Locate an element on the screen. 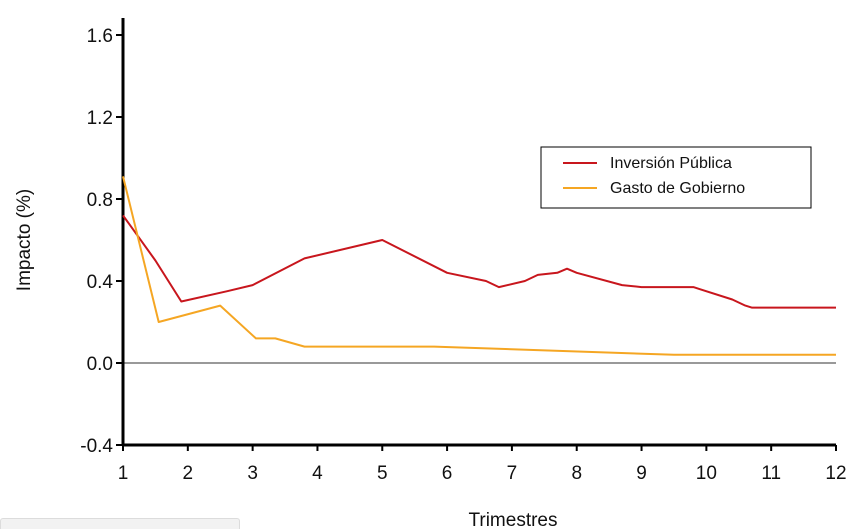 Image resolution: width=846 pixels, height=529 pixels. y-tick-label: 0.0 is located at coordinates (100, 364).